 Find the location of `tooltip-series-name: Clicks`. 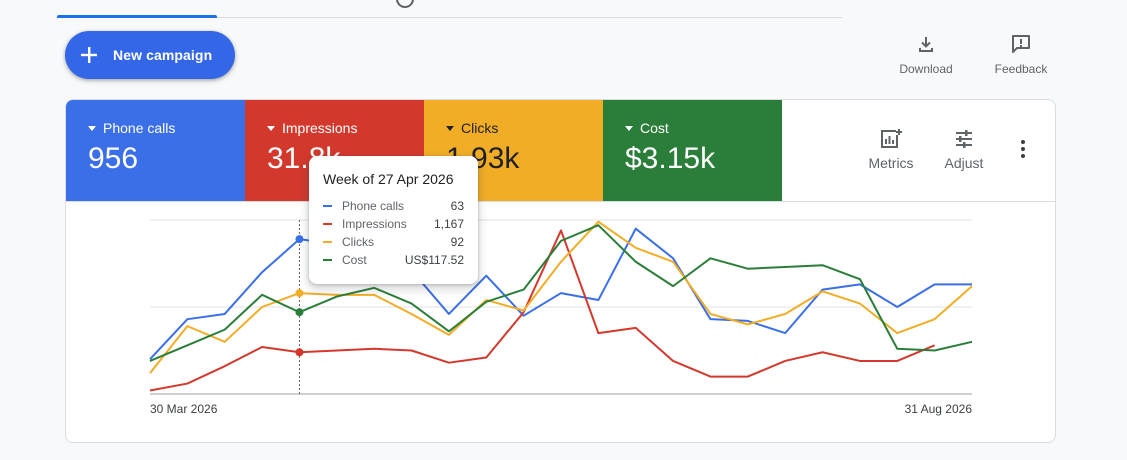

tooltip-series-name: Clicks is located at coordinates (358, 242).